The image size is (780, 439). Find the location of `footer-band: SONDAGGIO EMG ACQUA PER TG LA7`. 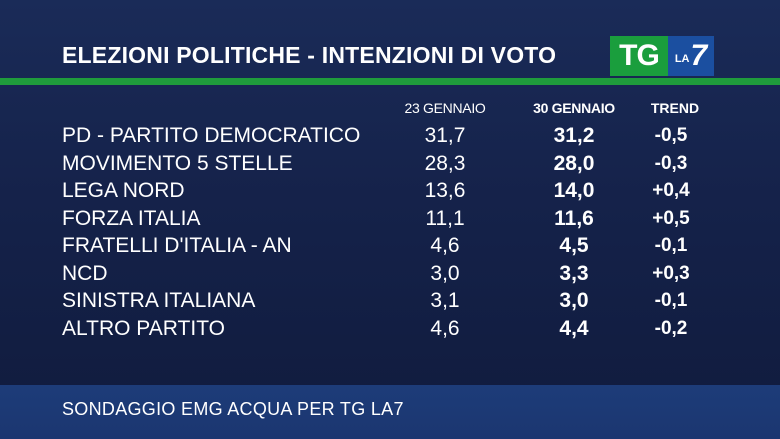

footer-band: SONDAGGIO EMG ACQUA PER TG LA7 is located at coordinates (390, 412).